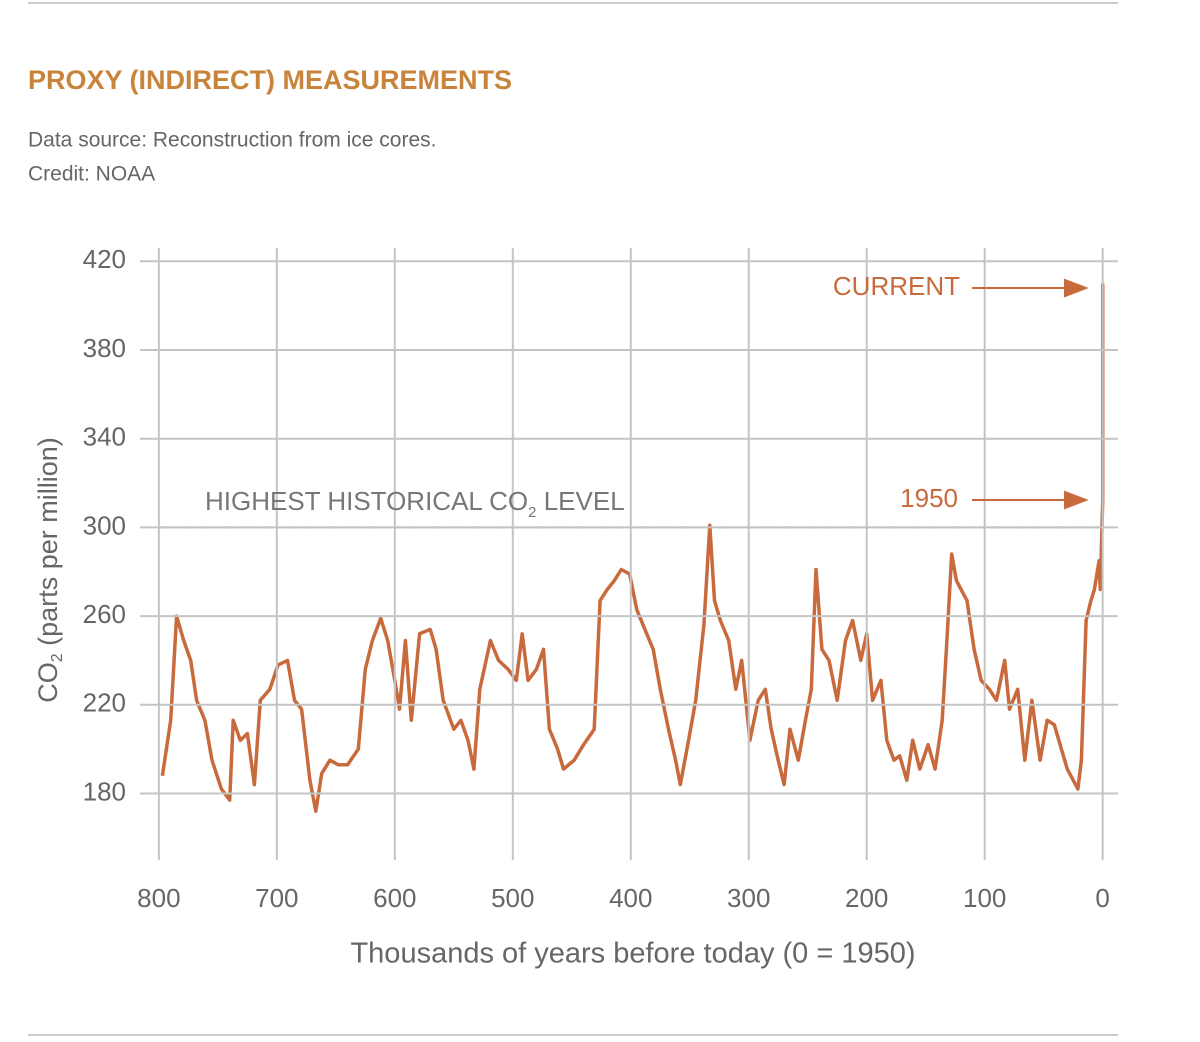 This screenshot has width=1200, height=1042. Describe the element at coordinates (532, 512) in the screenshot. I see `reference-subscript: 2` at that location.